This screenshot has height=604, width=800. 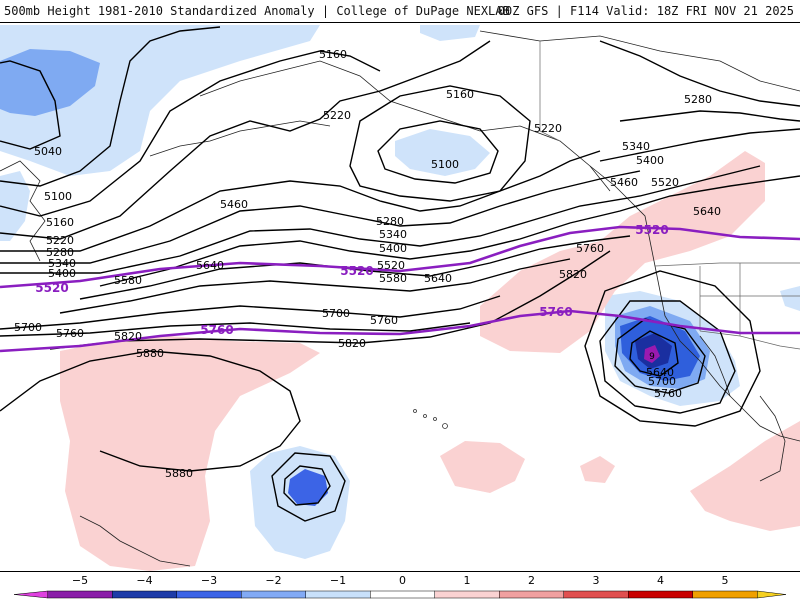 I want to click on label-5760-c: 5760, so click(x=384, y=320).